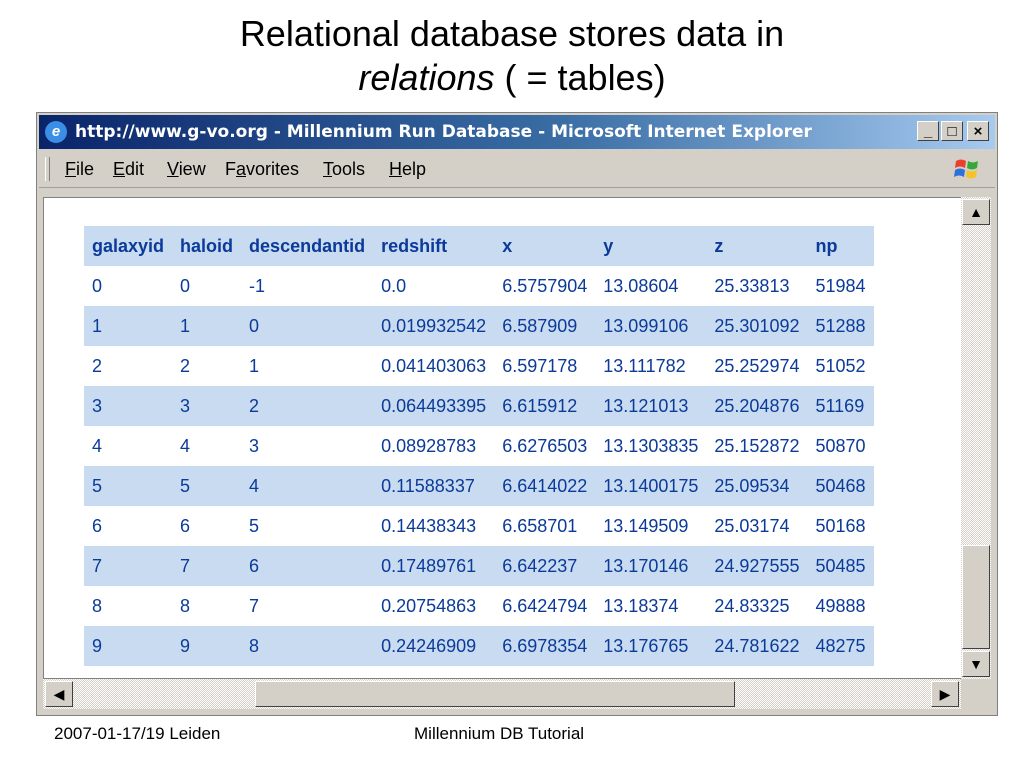 The height and width of the screenshot is (768, 1024). What do you see at coordinates (128, 326) in the screenshot?
I see `table-cell-galaxyid: 1` at bounding box center [128, 326].